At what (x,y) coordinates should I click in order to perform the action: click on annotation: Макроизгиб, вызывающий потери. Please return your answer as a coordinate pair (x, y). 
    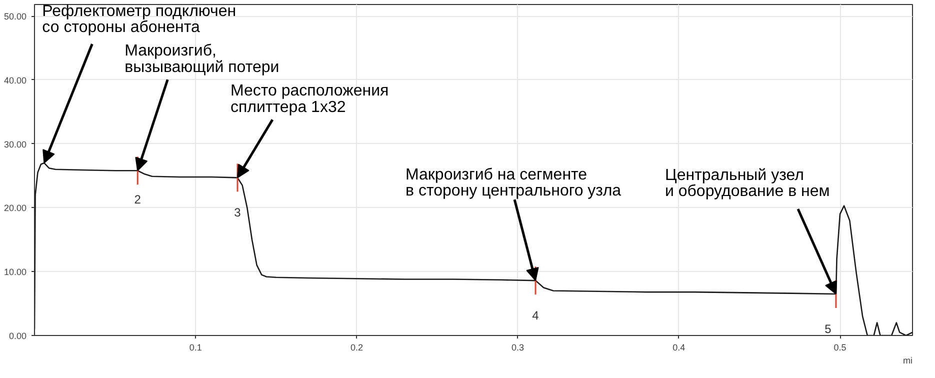
    Looking at the image, I should click on (202, 59).